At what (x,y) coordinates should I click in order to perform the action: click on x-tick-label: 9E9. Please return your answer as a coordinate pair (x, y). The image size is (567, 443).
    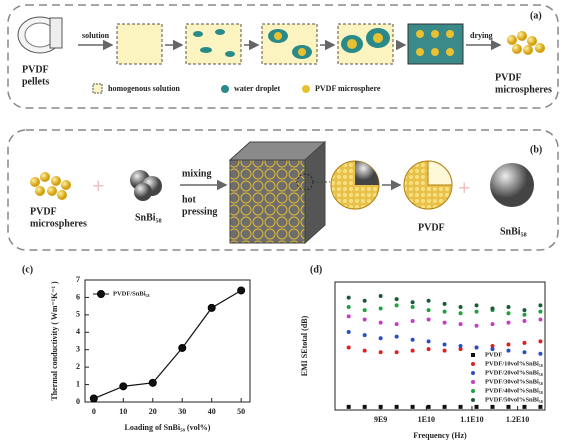
    Looking at the image, I should click on (380, 419).